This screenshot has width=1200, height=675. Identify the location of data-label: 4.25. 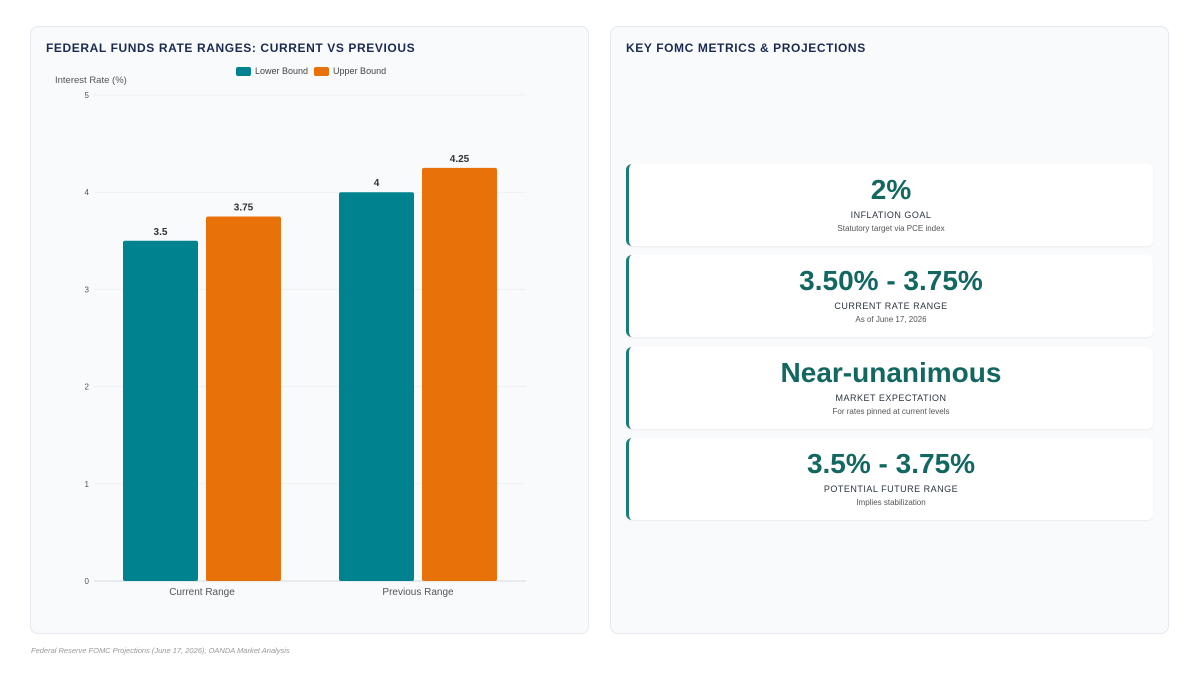
(460, 159).